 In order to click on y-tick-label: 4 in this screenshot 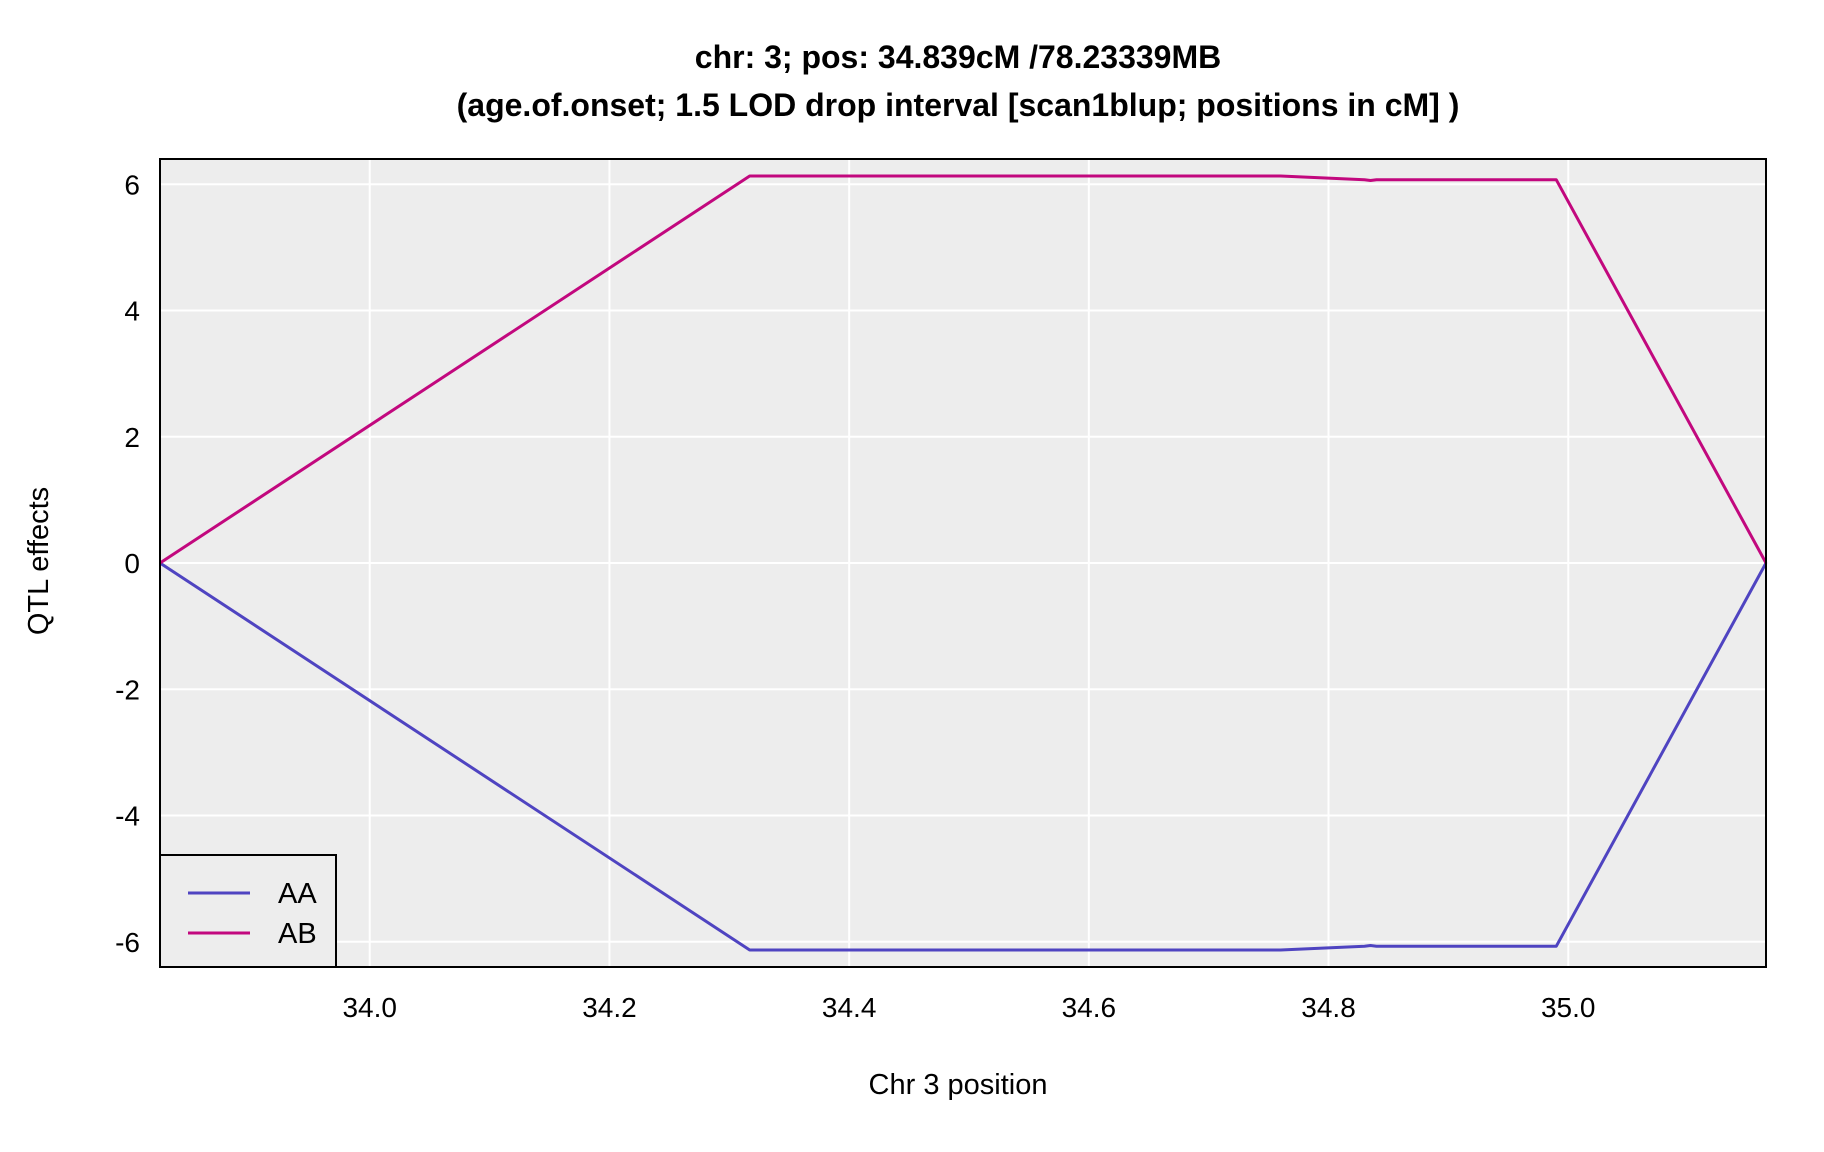, I will do `click(132, 311)`.